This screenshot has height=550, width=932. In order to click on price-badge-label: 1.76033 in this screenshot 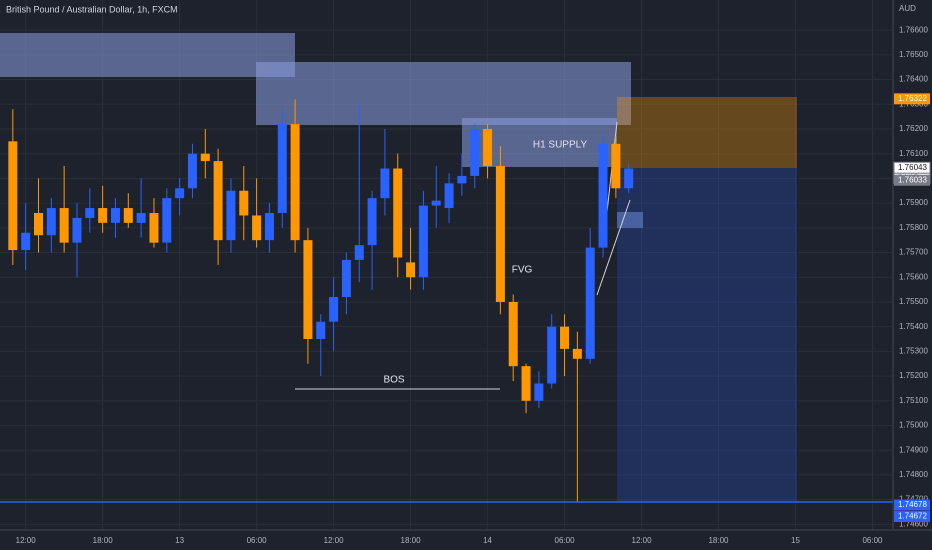, I will do `click(912, 179)`.